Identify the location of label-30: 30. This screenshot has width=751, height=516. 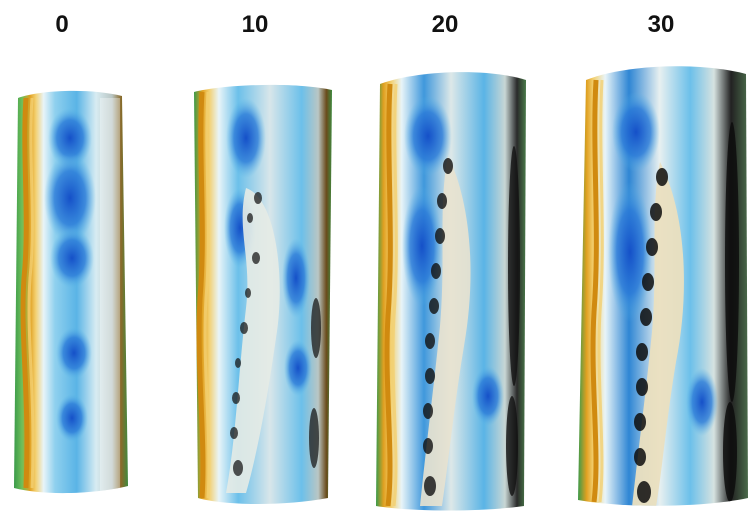
(661, 24).